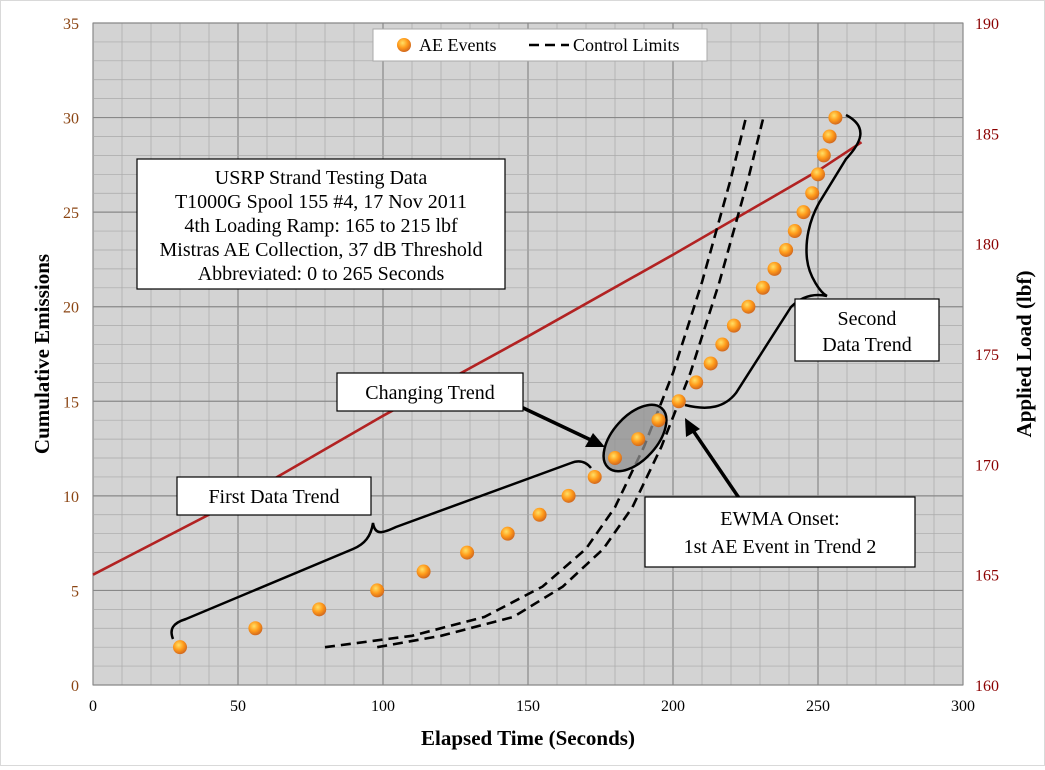  Describe the element at coordinates (987, 686) in the screenshot. I see `right-tick-label: 160` at that location.